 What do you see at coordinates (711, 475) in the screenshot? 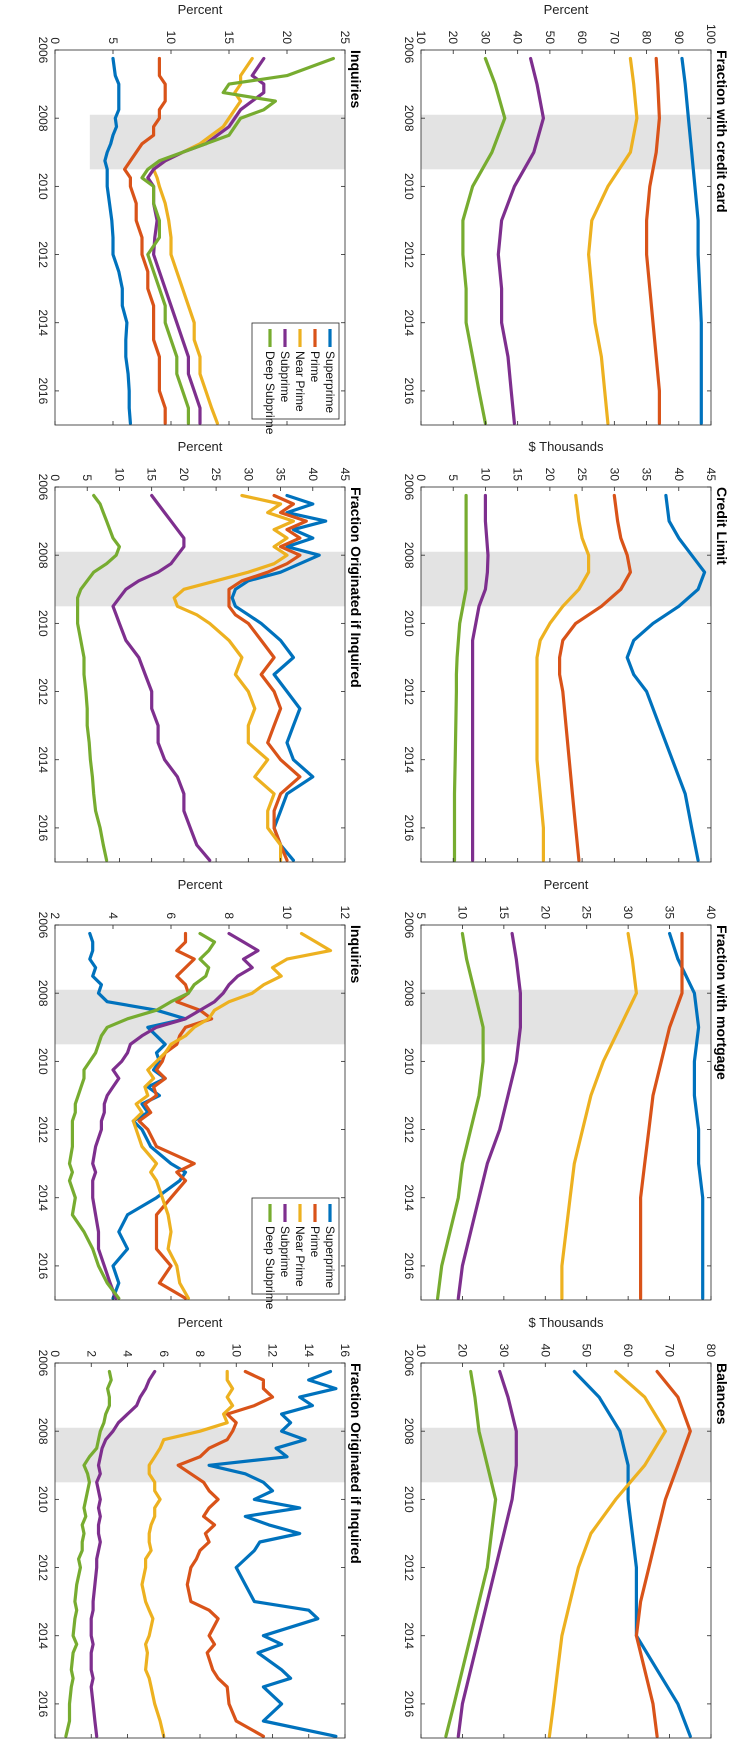
I see `y-tick-label: 45` at bounding box center [711, 475].